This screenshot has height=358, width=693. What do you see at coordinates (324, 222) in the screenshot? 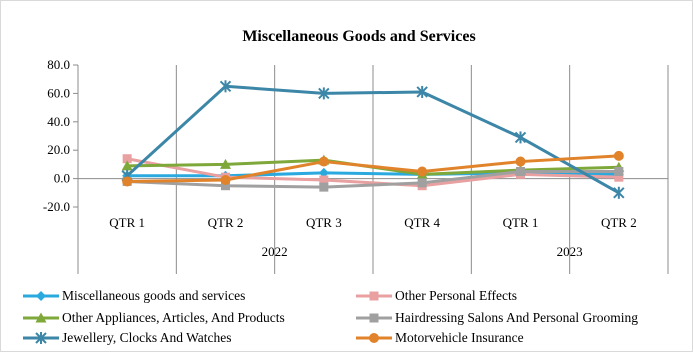
I see `x-tick-label: QTR 3` at bounding box center [324, 222].